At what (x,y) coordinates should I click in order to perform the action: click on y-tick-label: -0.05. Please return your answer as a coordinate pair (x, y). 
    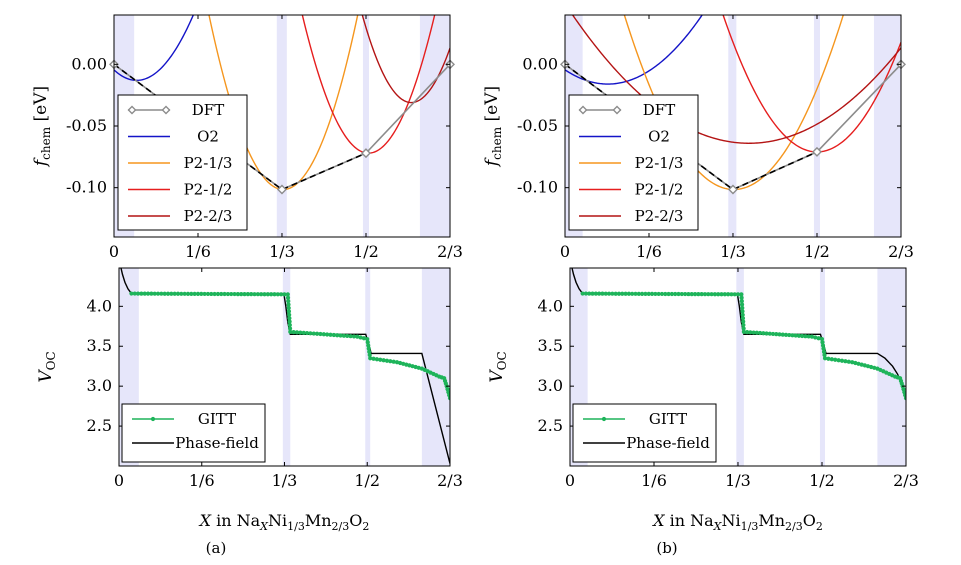
    Looking at the image, I should click on (537, 125).